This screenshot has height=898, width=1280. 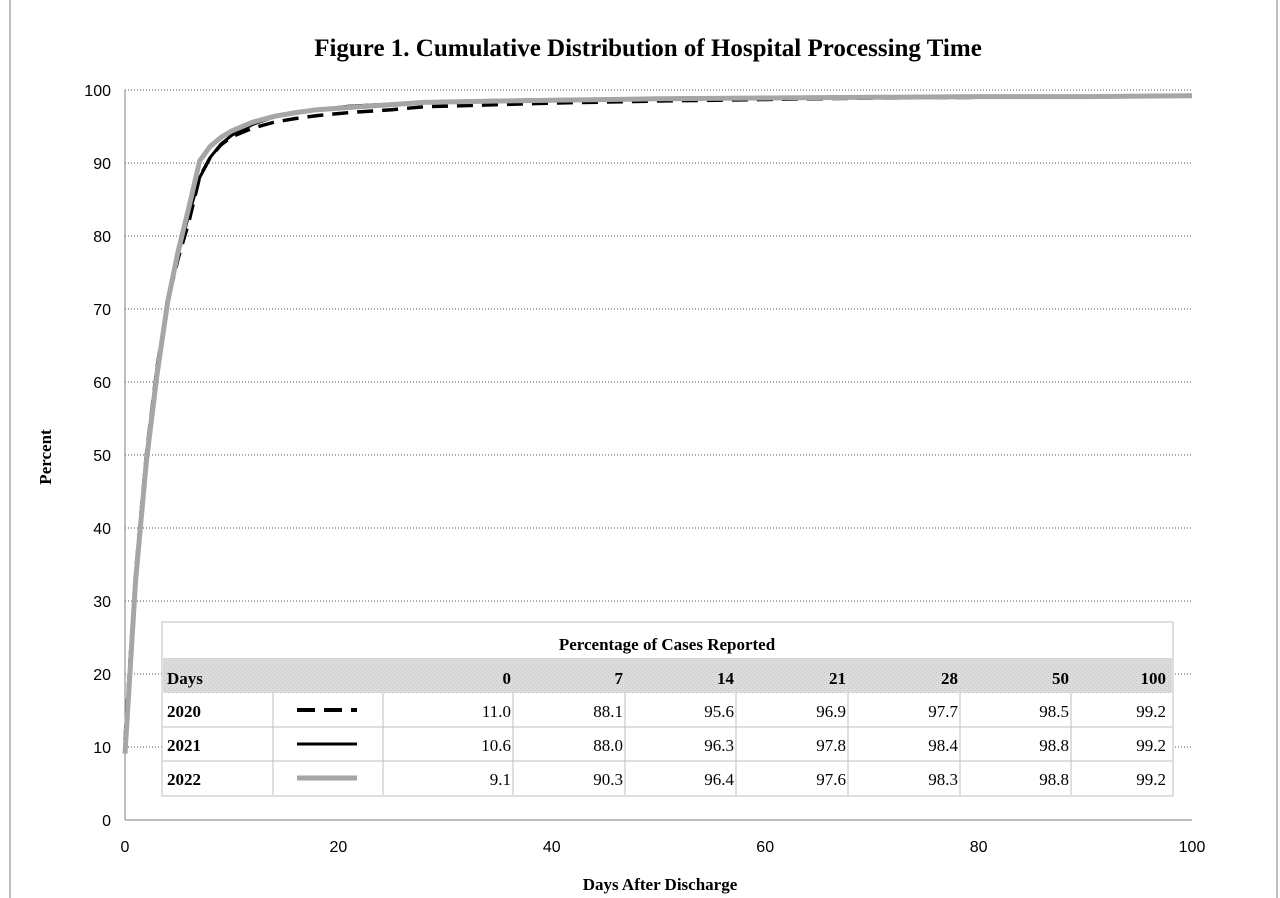 What do you see at coordinates (102, 748) in the screenshot?
I see `y-tick-label-10: 10` at bounding box center [102, 748].